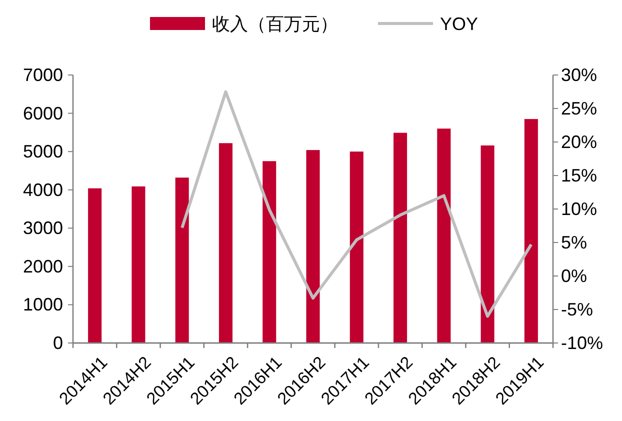  What do you see at coordinates (42, 75) in the screenshot?
I see `y-tick-label: 7000` at bounding box center [42, 75].